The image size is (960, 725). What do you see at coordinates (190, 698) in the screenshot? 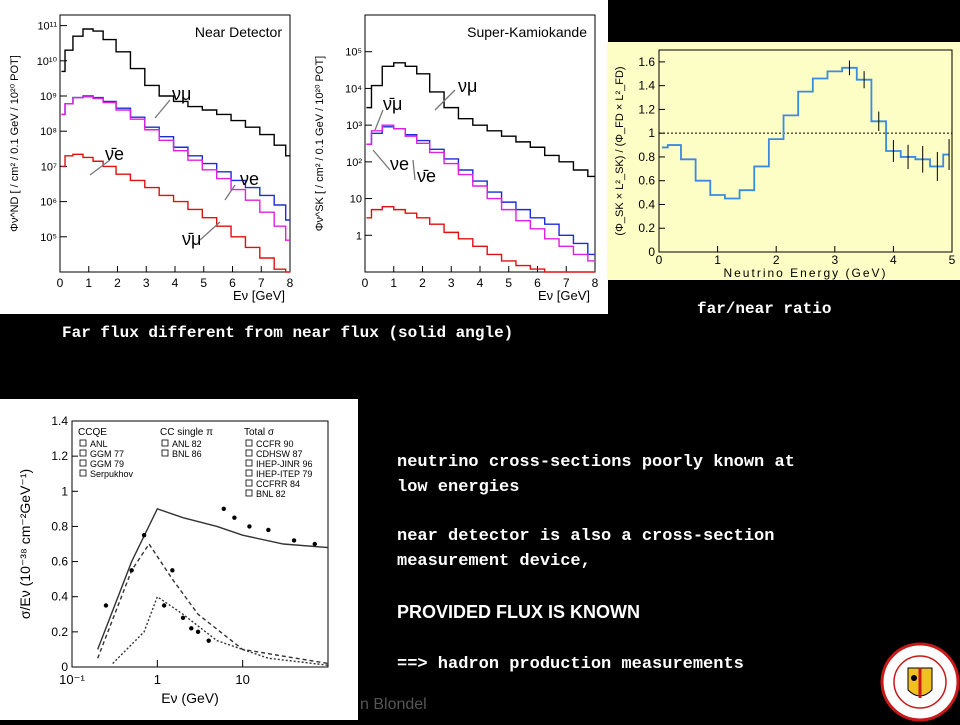
I see `xs-xlabel: Eν (GeV)` at bounding box center [190, 698].